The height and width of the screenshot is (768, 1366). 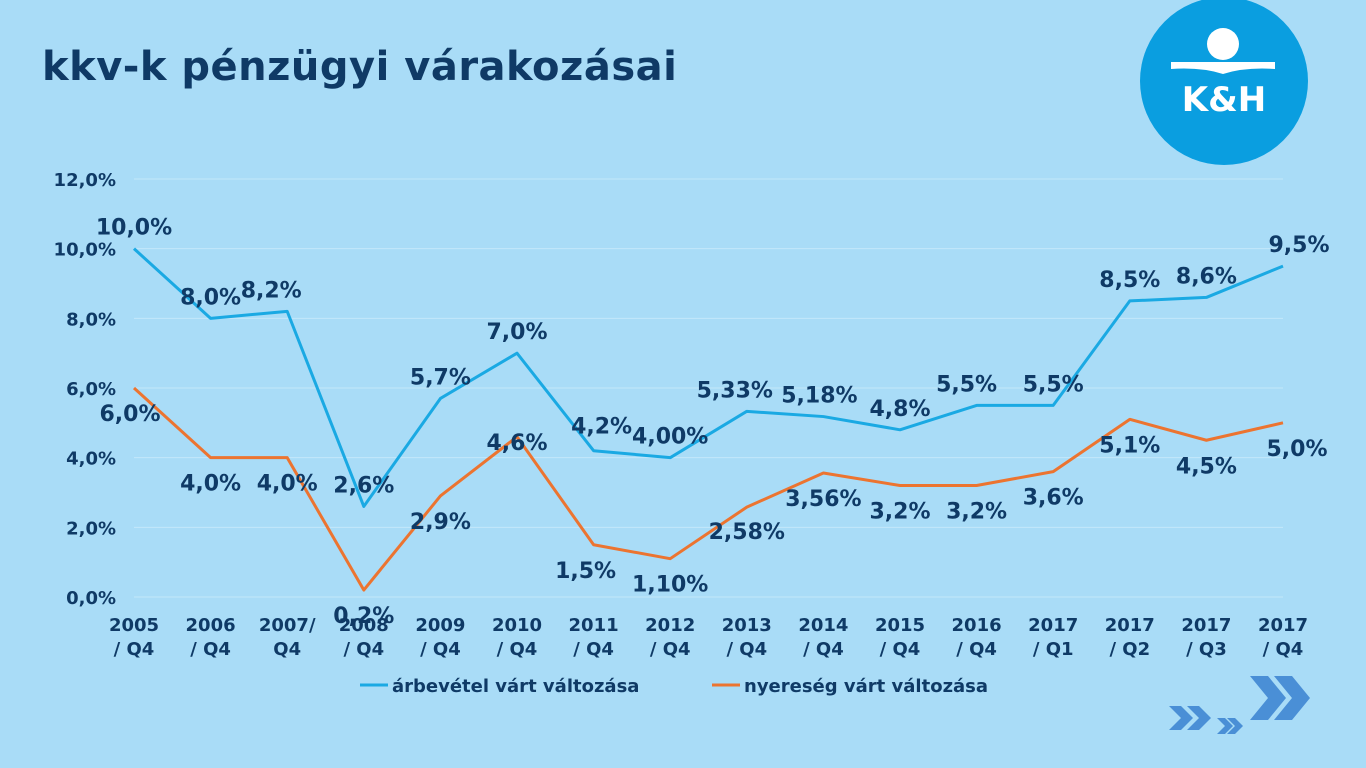 What do you see at coordinates (360, 67) in the screenshot?
I see `slide-title: kkv-k pénzügyi várakozásai` at bounding box center [360, 67].